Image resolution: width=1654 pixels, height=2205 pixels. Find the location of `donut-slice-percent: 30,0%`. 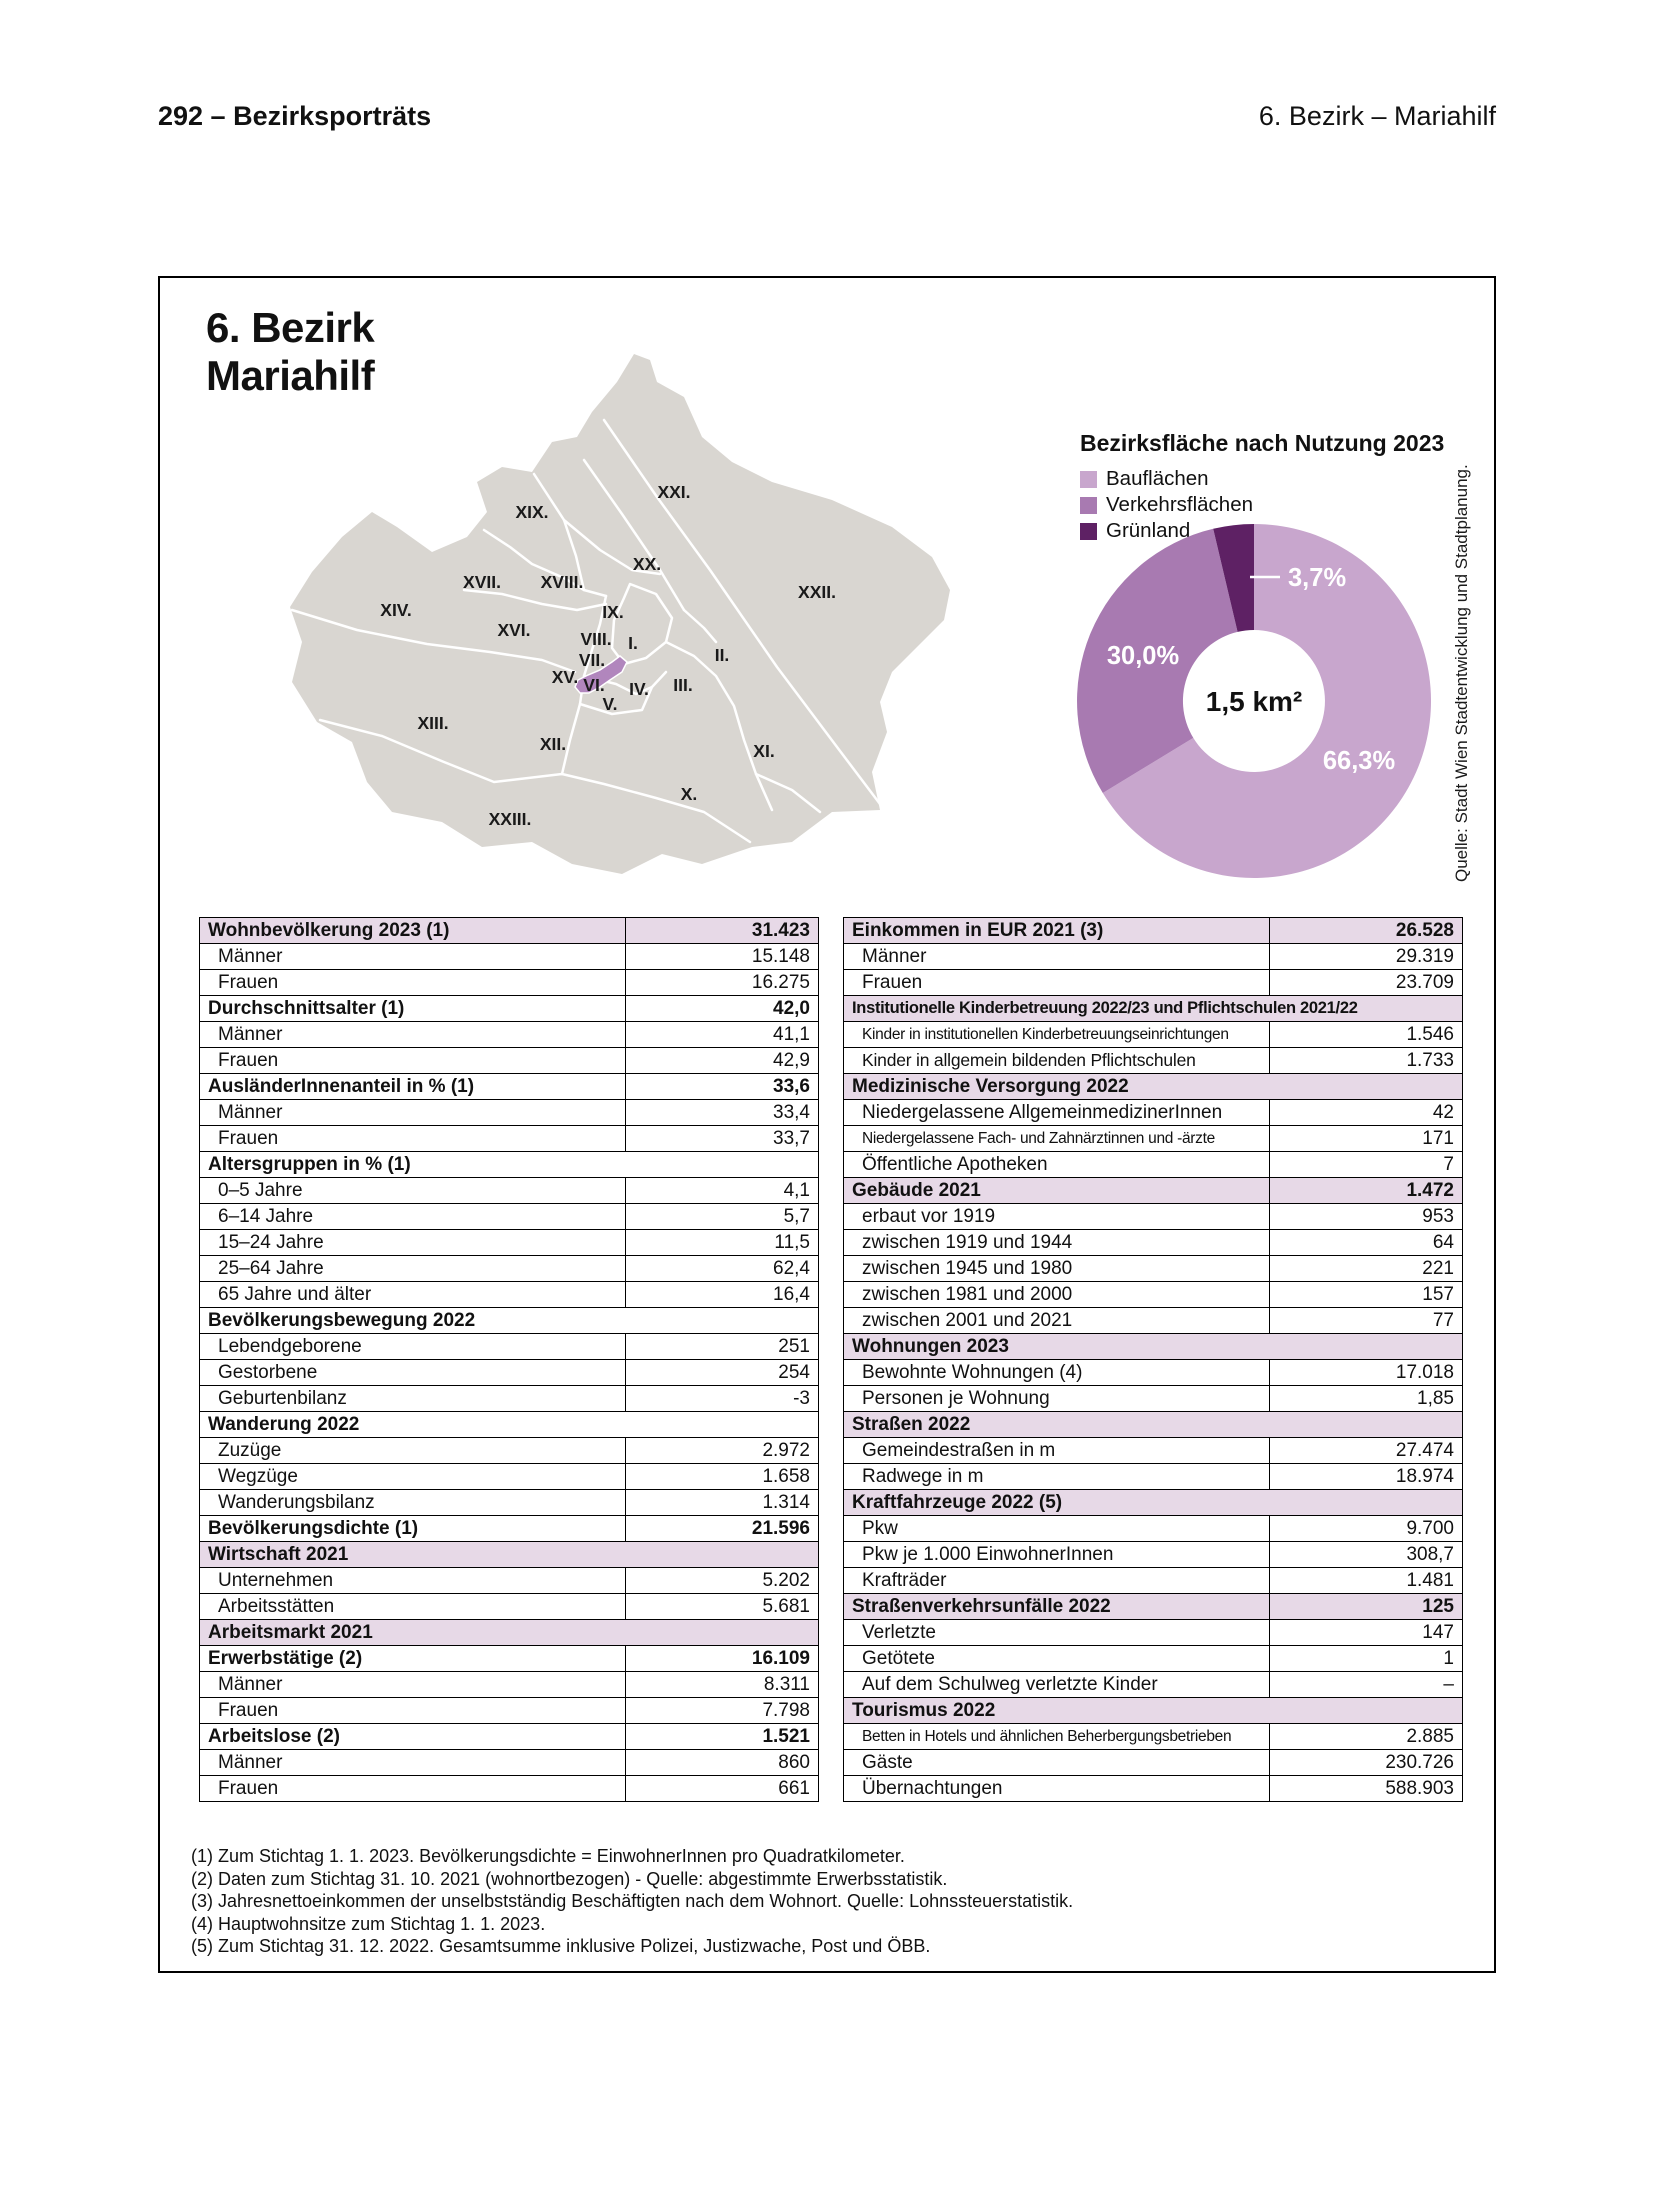

donut-slice-percent: 30,0% is located at coordinates (1143, 656).